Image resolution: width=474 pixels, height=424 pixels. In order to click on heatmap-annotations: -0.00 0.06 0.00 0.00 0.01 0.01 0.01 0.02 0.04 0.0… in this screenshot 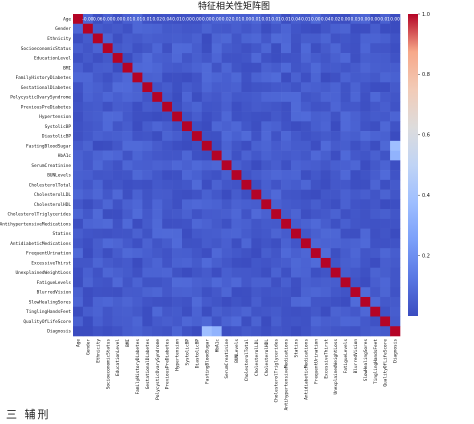, I will do `click(241, 19)`.